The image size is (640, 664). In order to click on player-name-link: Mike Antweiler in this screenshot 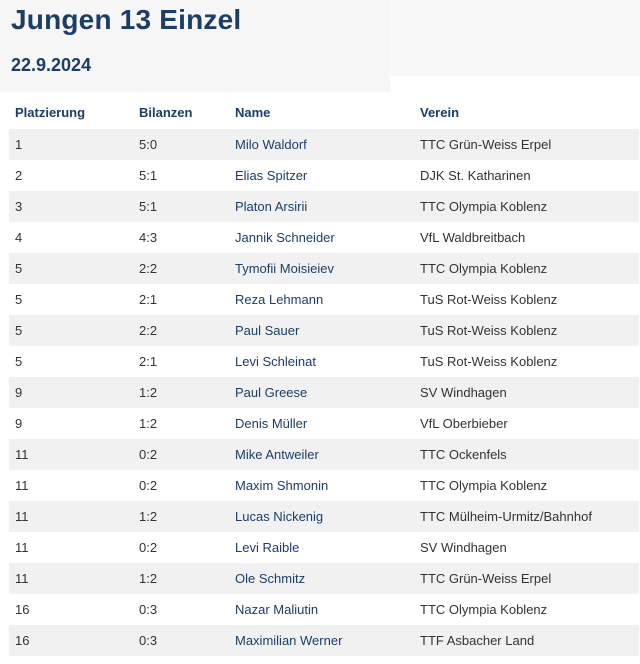, I will do `click(321, 454)`.